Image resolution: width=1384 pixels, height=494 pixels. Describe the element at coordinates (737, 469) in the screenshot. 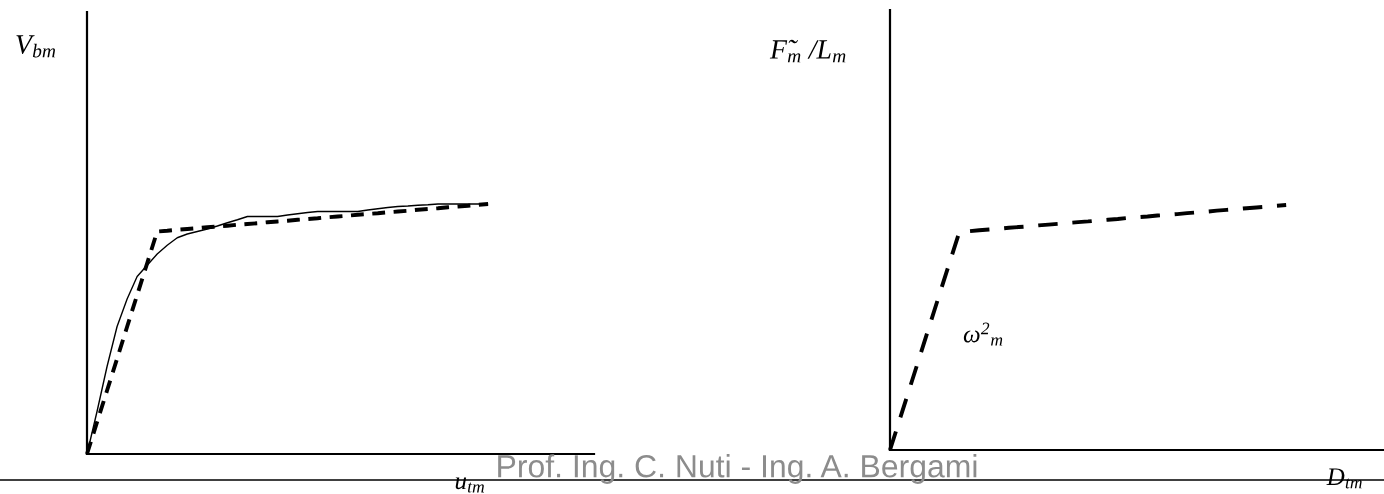

I see `text: Prof. Ing. C. Nuti - Ing. A. Bergami` at that location.